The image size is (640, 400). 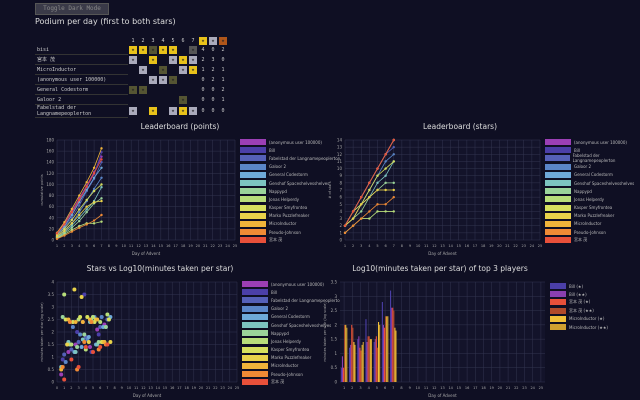 I want to click on podium-row: 宮本 茂 ★ ★ ★ ★ ★ 2 3 0, so click(x=131, y=59).